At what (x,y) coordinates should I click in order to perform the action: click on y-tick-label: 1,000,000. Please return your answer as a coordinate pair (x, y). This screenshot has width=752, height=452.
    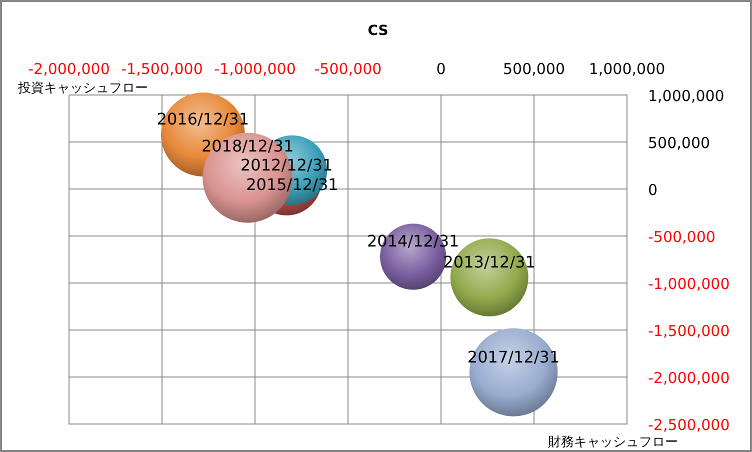
    Looking at the image, I should click on (686, 96).